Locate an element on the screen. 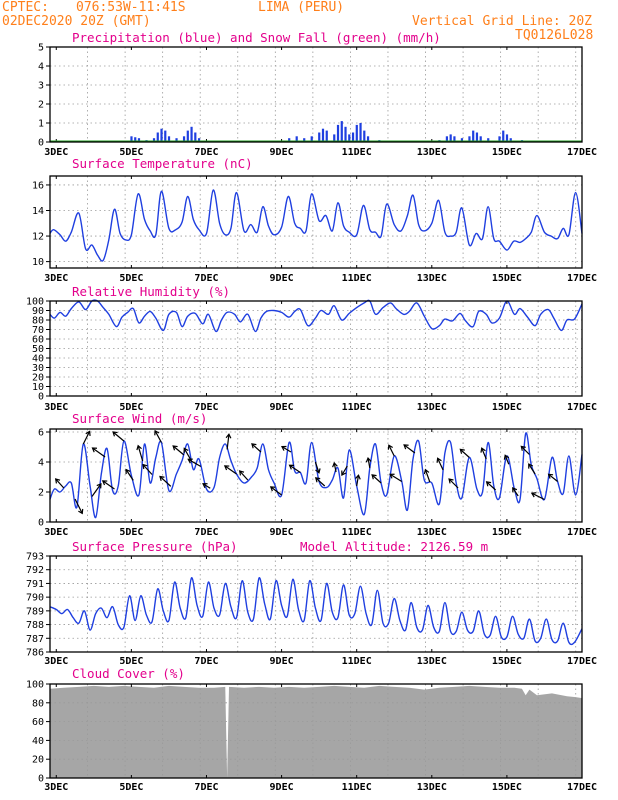  y-tick-label: 4 is located at coordinates (41, 463).